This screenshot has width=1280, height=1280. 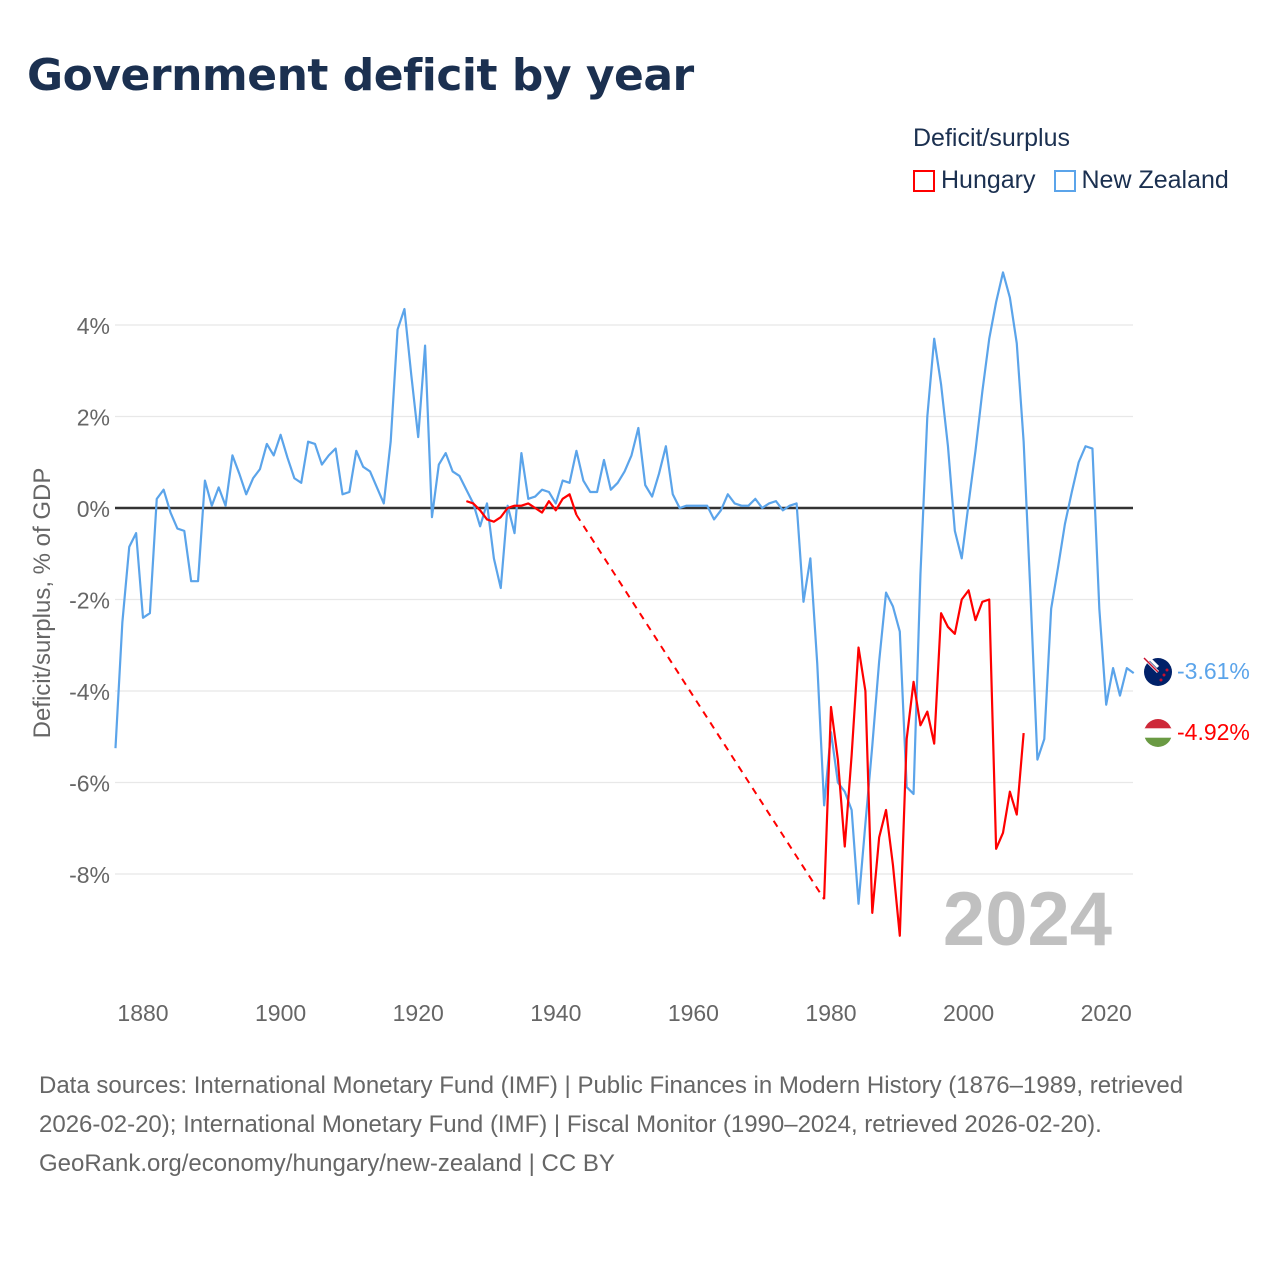 What do you see at coordinates (360, 75) in the screenshot?
I see `page-title: Government deficit by year` at bounding box center [360, 75].